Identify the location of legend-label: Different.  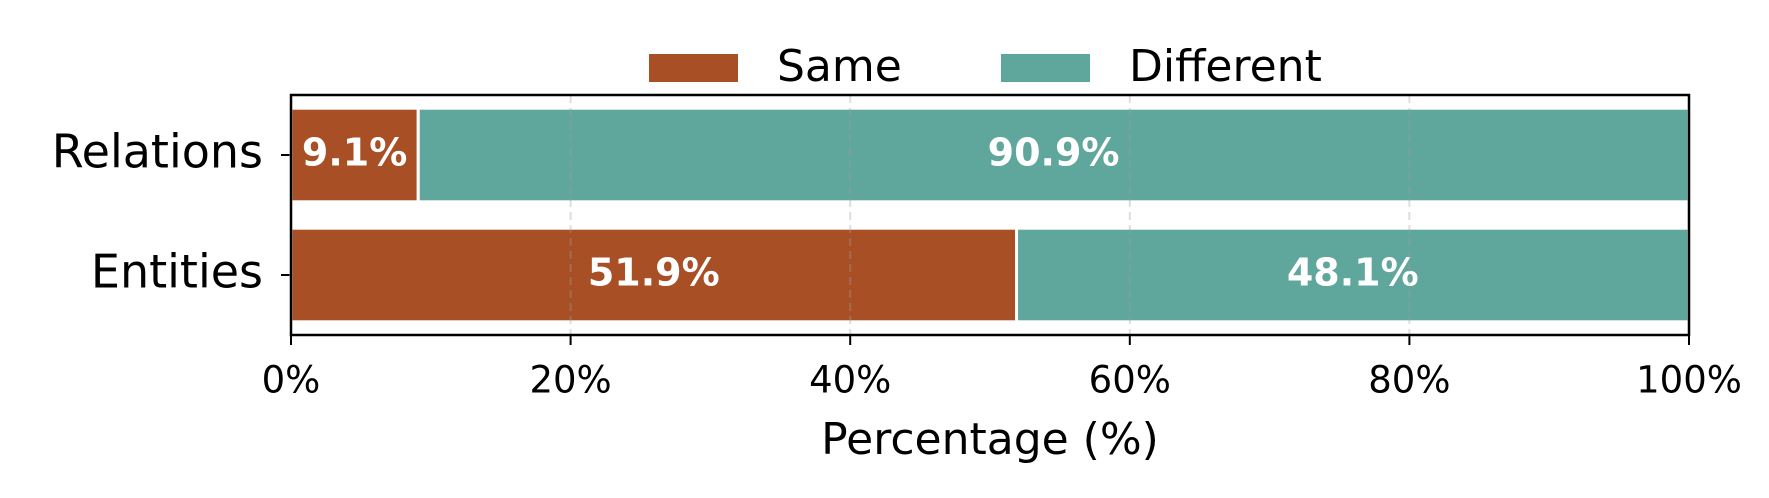
(1225, 66).